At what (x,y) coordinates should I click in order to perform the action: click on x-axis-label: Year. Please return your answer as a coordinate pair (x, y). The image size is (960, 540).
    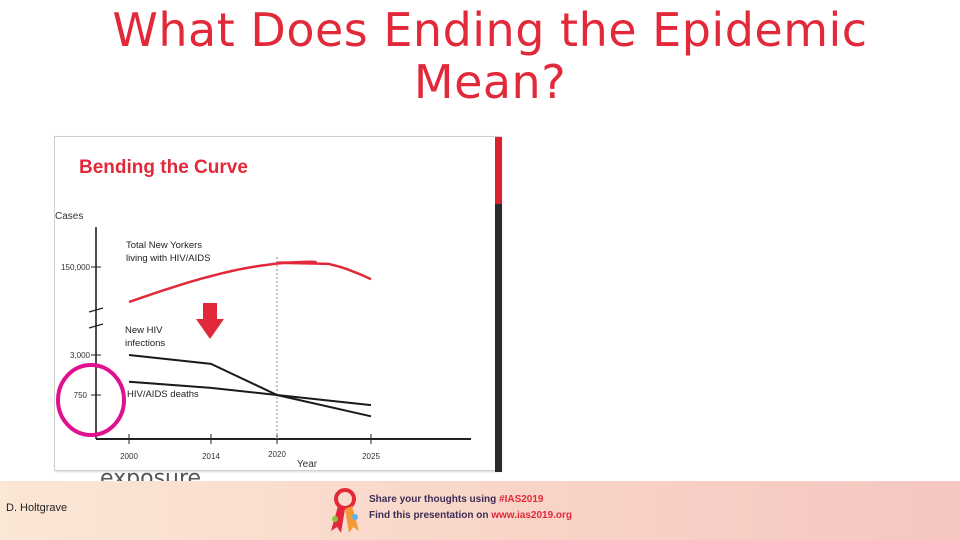
    Looking at the image, I should click on (307, 464).